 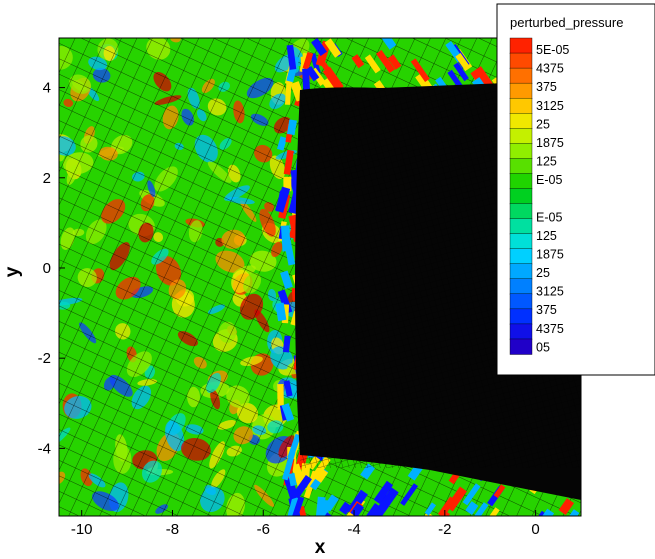 I want to click on y-tick-label: 0, so click(x=47, y=268).